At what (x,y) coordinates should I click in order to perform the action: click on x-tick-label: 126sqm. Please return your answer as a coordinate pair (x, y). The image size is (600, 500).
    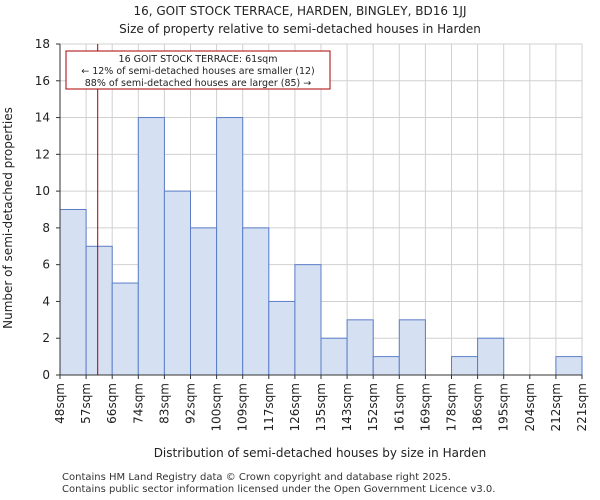
    Looking at the image, I should click on (295, 407).